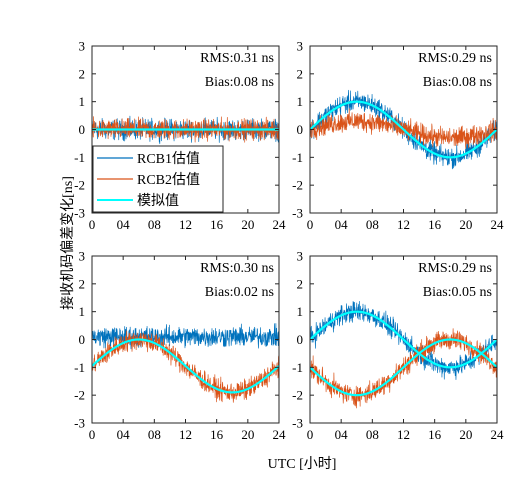 The height and width of the screenshot is (480, 528). What do you see at coordinates (67, 243) in the screenshot?
I see `y-axis-label: 接收机码偏差变化[ns]` at bounding box center [67, 243].